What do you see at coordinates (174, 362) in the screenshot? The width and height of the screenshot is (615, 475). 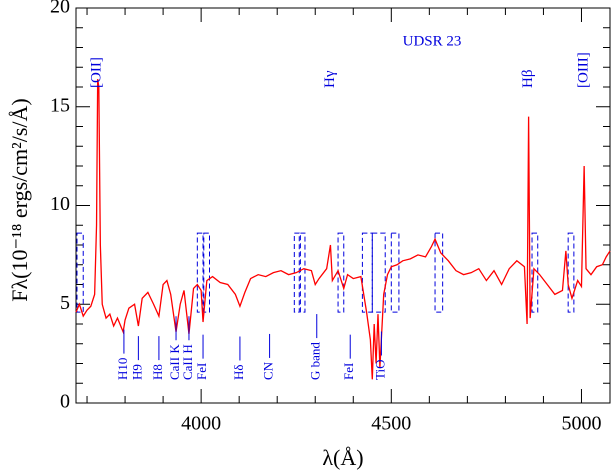 I see `line-label: CaII K` at bounding box center [174, 362].